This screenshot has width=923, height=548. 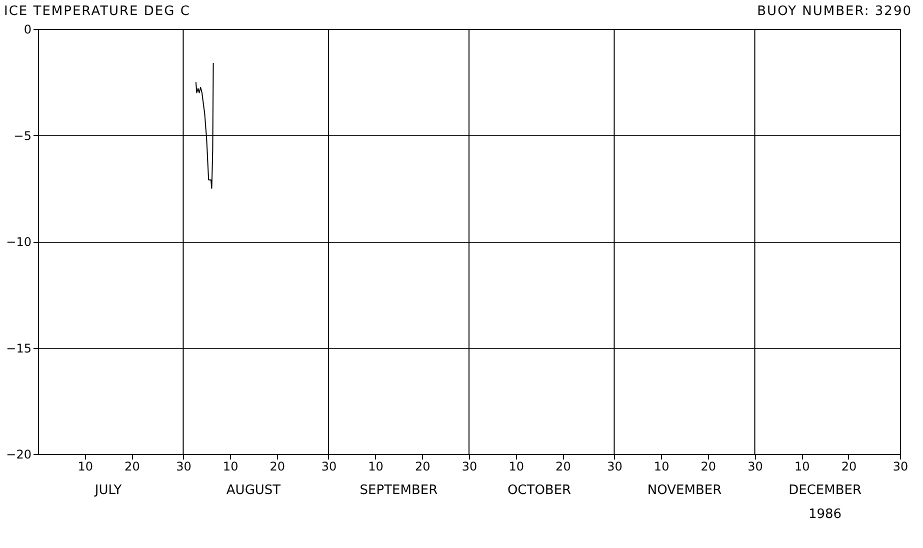 I want to click on chart-title: ICE TEMPERATURE DEG C, so click(x=97, y=11).